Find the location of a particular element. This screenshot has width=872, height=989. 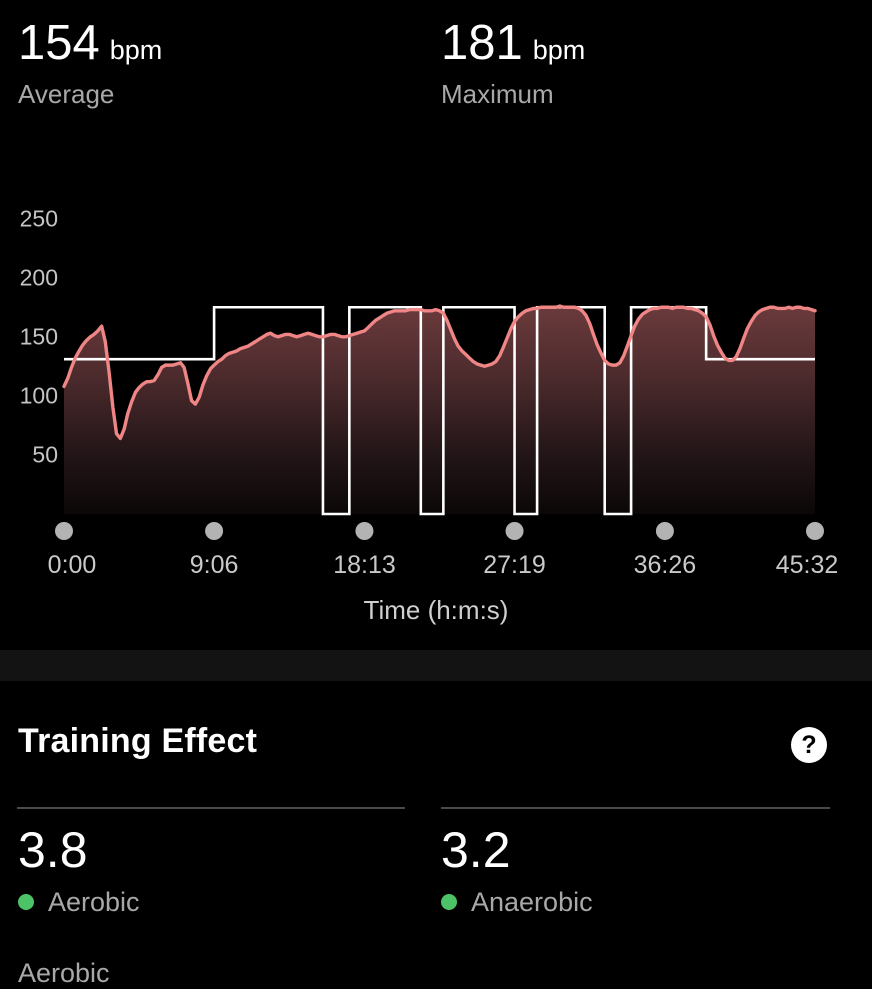

stat-average-label: Average is located at coordinates (66, 94).